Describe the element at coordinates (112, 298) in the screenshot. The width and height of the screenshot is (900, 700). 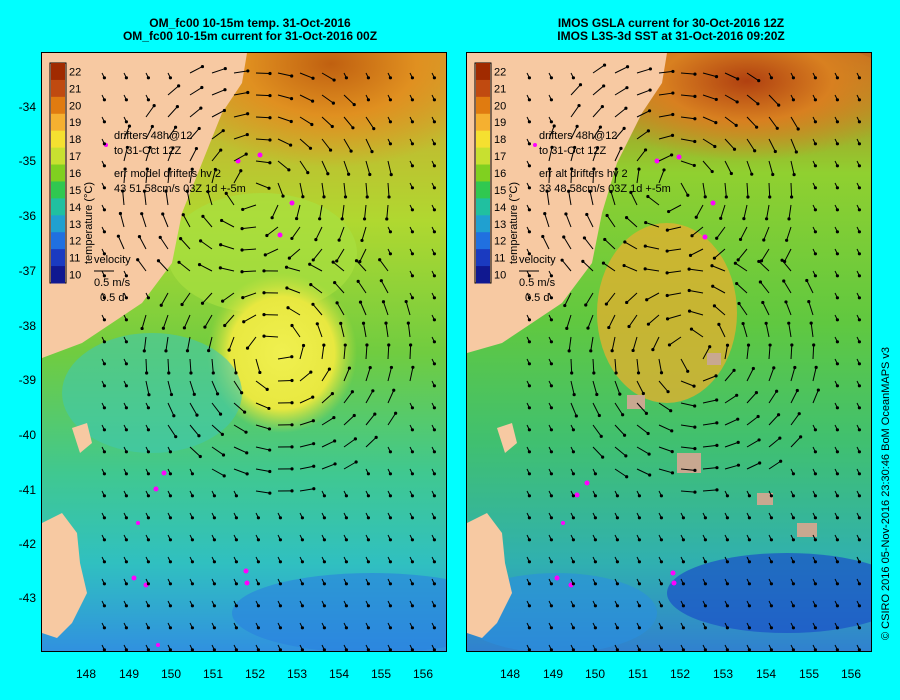
I see `left-velocity-time: 0.5 d` at that location.